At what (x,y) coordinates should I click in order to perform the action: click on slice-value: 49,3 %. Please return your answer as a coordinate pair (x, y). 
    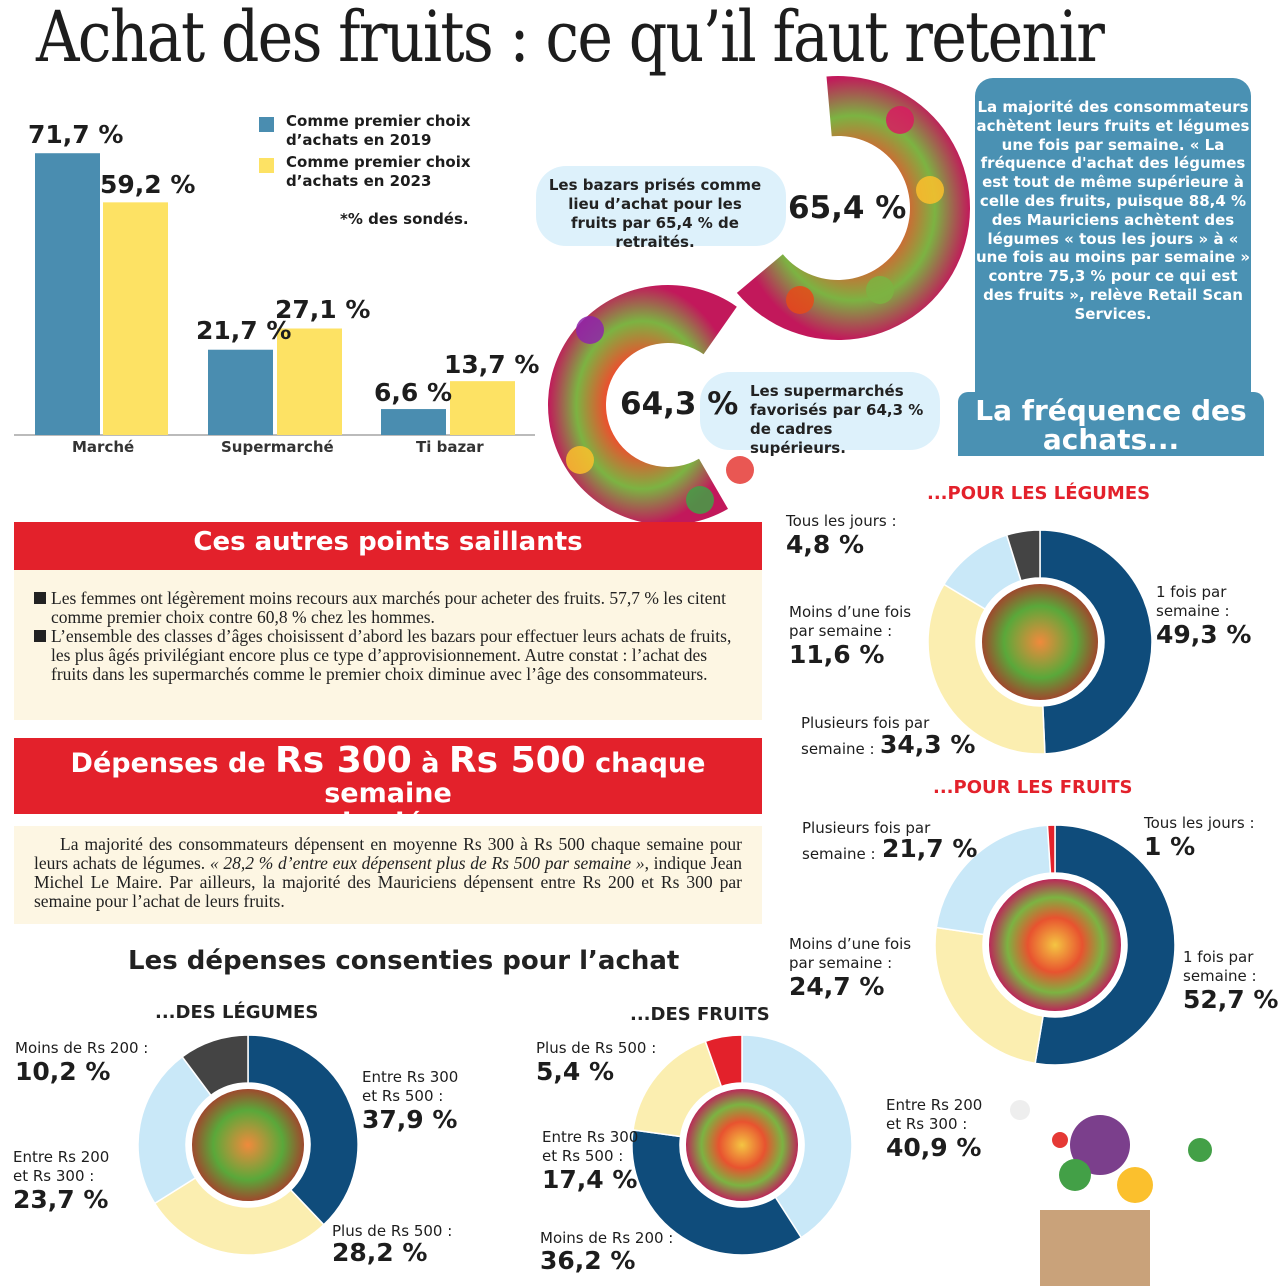
    Looking at the image, I should click on (1204, 634).